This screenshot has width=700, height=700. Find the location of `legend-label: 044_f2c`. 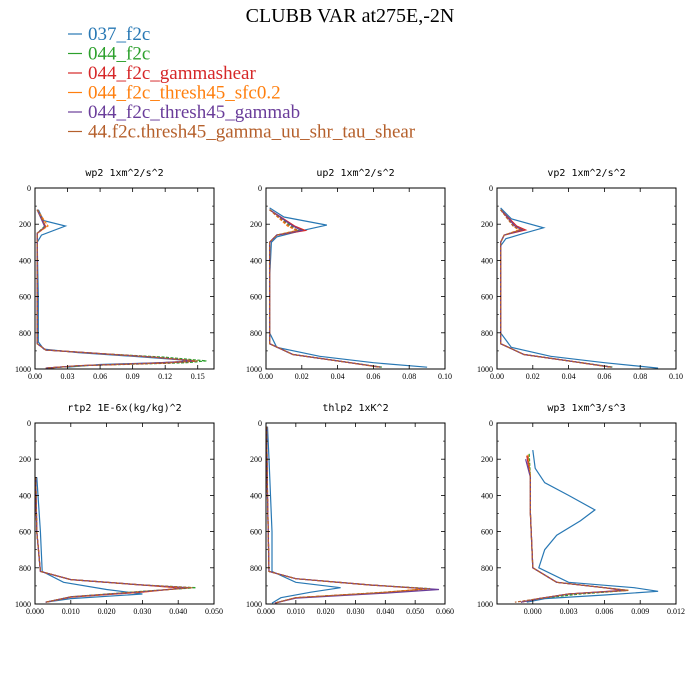

legend-label: 044_f2c is located at coordinates (119, 54).